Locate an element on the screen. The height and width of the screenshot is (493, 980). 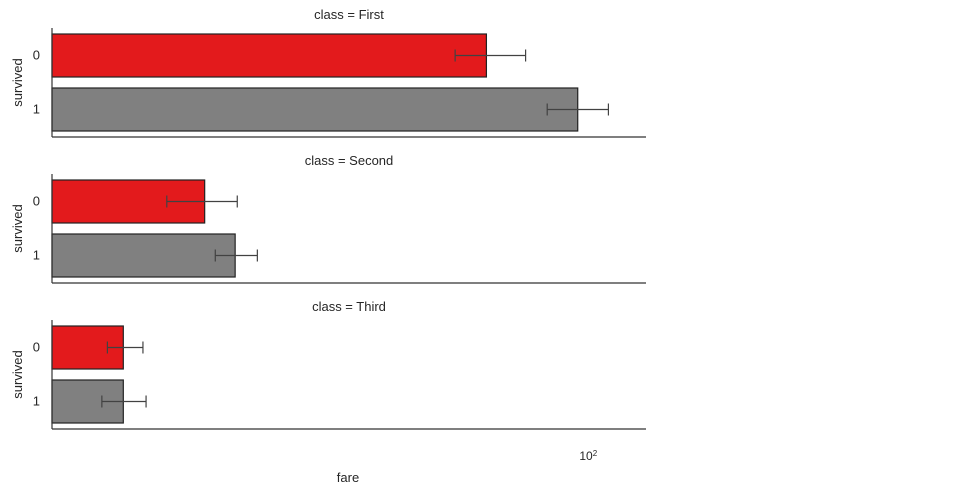
facet-title: class = Second is located at coordinates (349, 160).